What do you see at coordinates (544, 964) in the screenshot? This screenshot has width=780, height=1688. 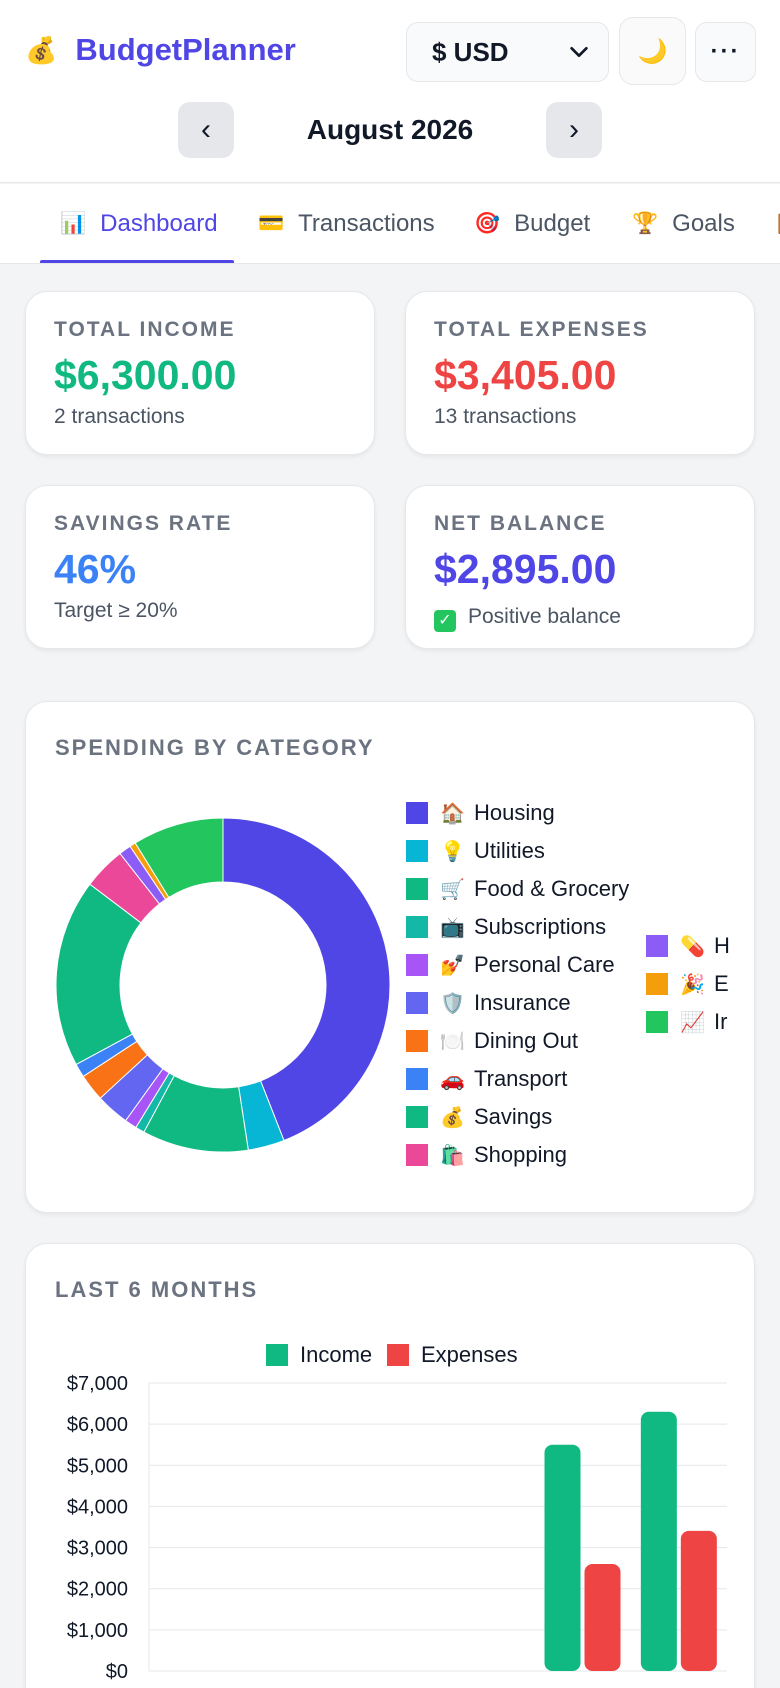 I see `legend-label: Personal Care` at bounding box center [544, 964].